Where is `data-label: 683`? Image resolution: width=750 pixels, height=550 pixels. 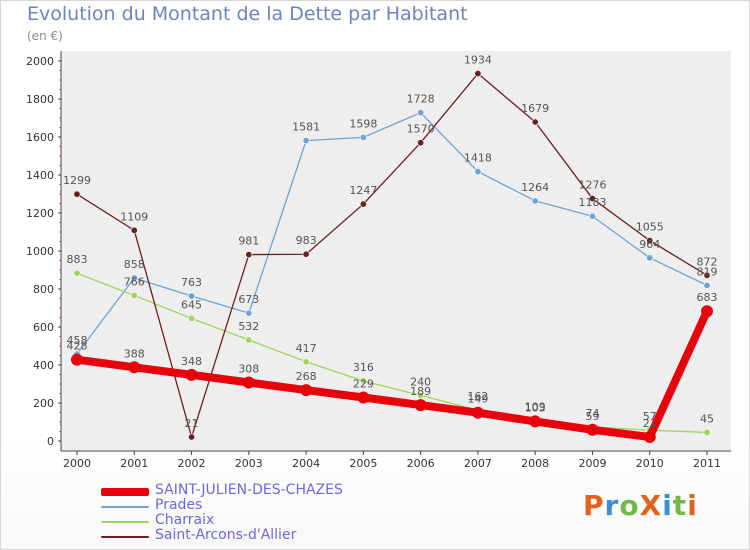 data-label: 683 is located at coordinates (707, 297).